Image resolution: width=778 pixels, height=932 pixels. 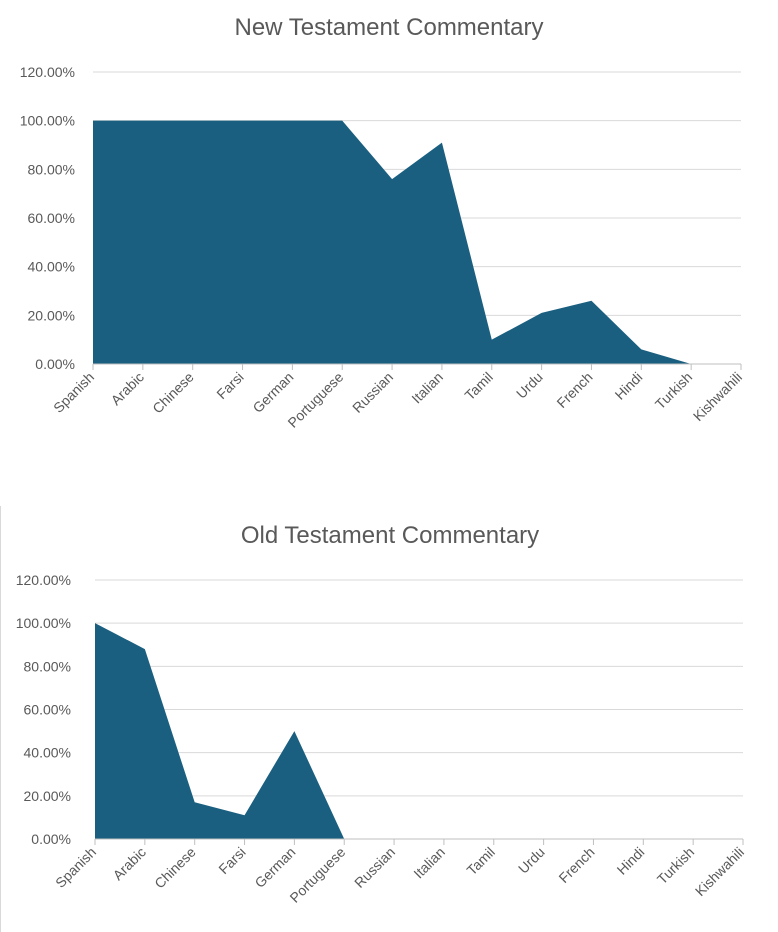 What do you see at coordinates (390, 535) in the screenshot?
I see `chart-title: Old Testament Commentary` at bounding box center [390, 535].